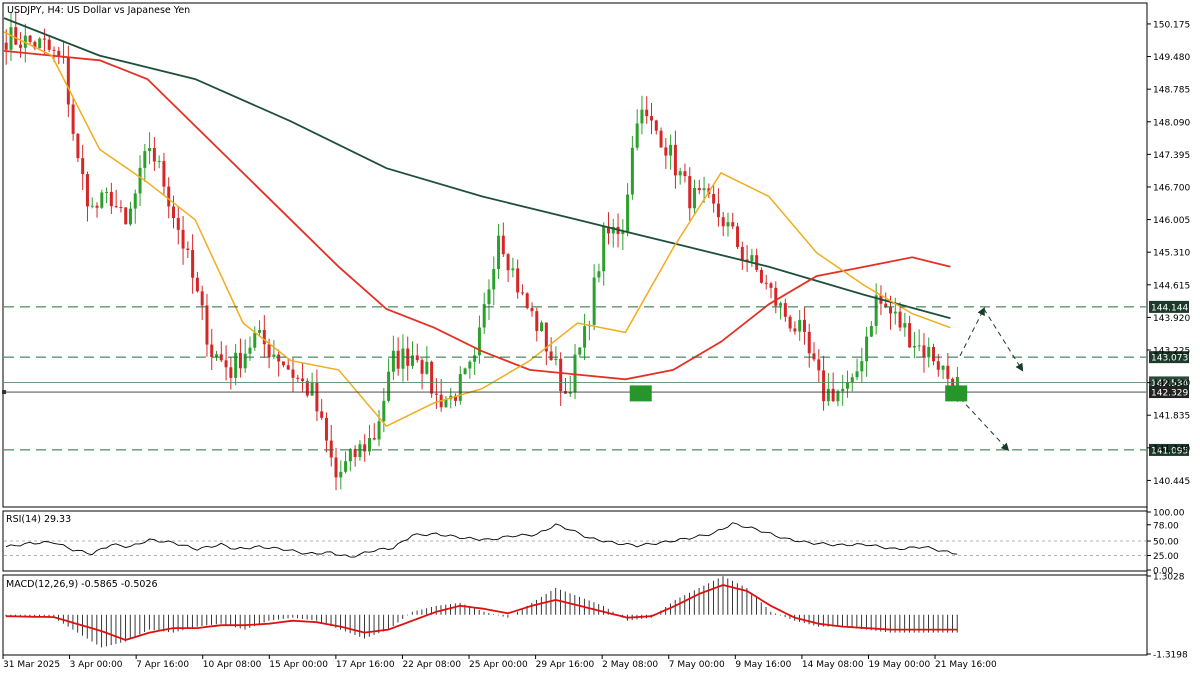 Image resolution: width=1200 pixels, height=675 pixels. Describe the element at coordinates (1166, 543) in the screenshot. I see `rsi-tick-label: 50.00` at that location.